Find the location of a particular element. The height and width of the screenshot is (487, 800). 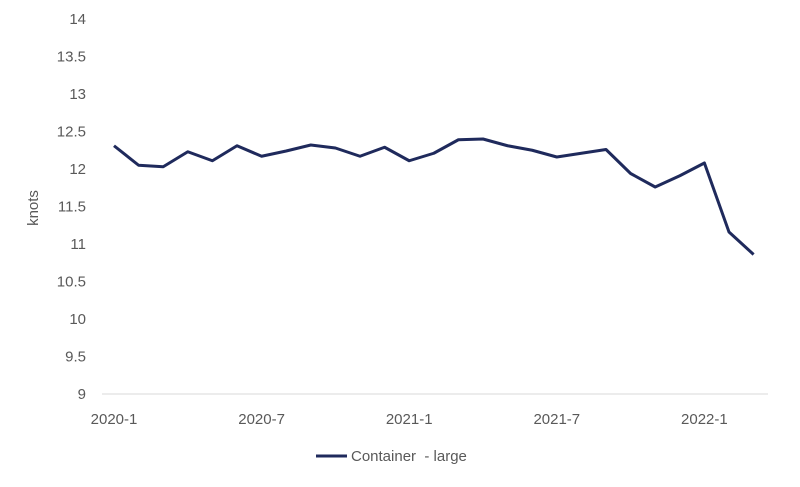

x-tick-label: 2021-1 is located at coordinates (409, 419).